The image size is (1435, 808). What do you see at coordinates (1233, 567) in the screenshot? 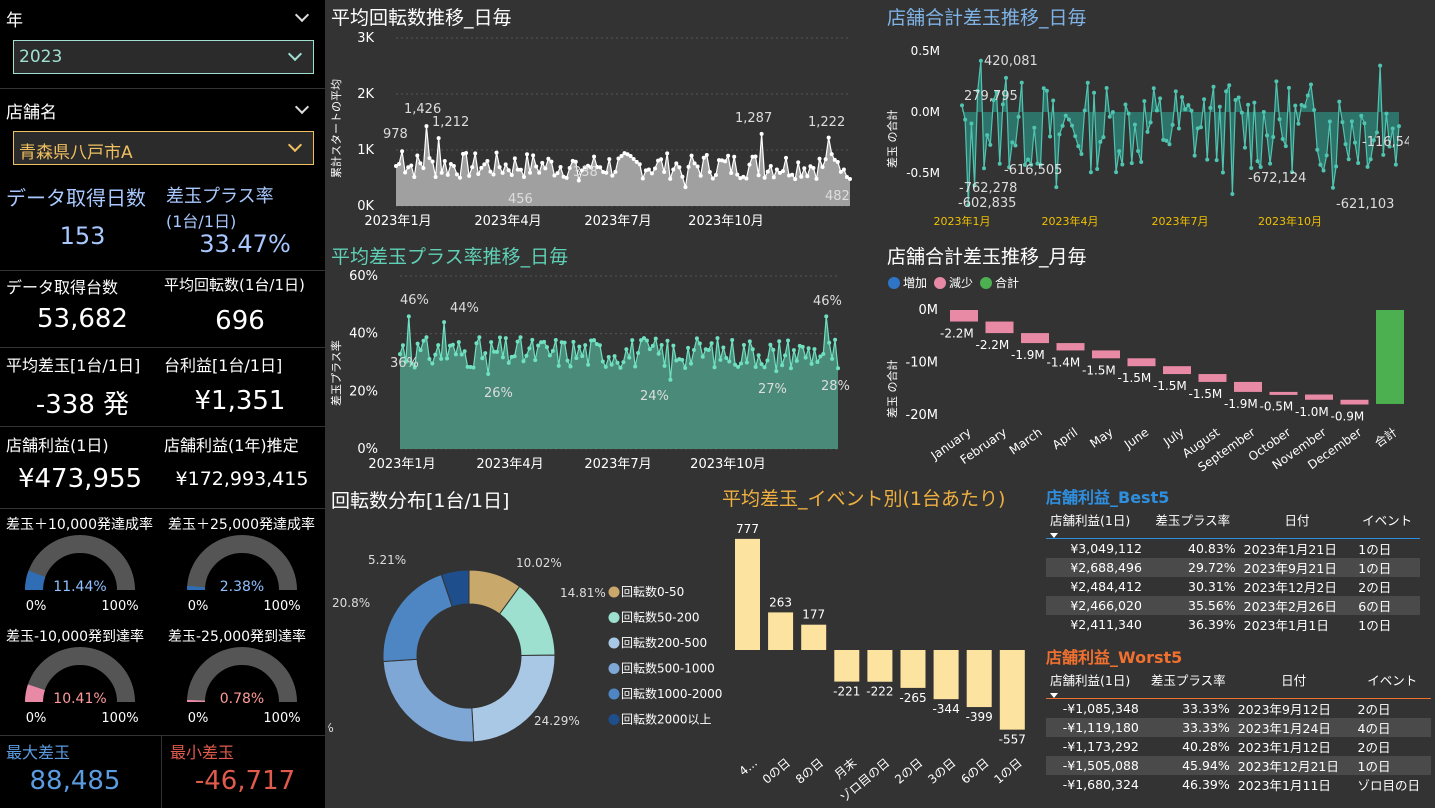
I see `table-row: ¥2,688,496 29.72% 2023年9月21日 1の日` at bounding box center [1233, 567].